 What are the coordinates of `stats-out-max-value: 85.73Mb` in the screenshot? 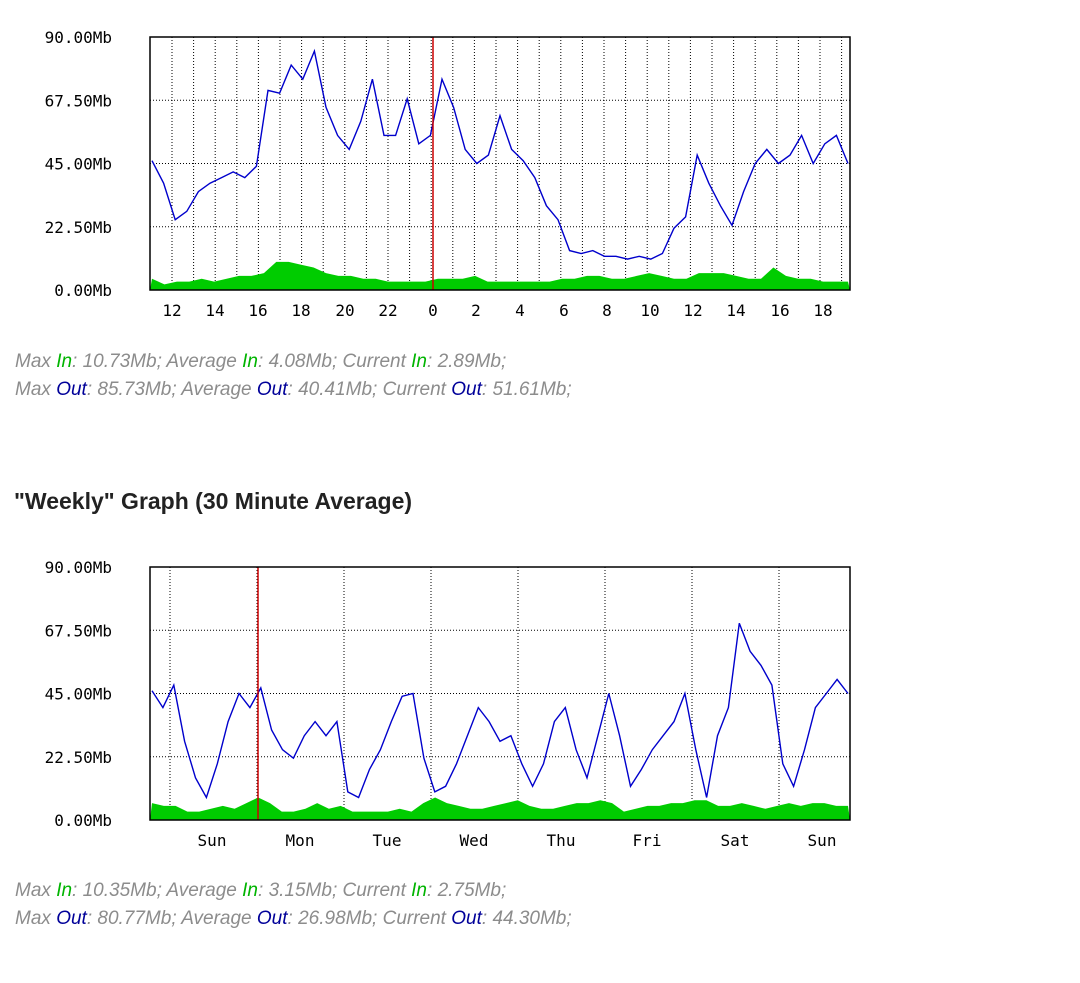 It's located at (134, 389).